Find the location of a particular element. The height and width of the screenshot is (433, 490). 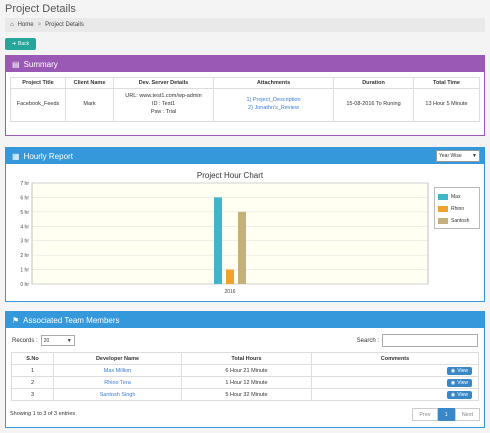

hours-cell: 5 Hour 32 Minute is located at coordinates (246, 394).